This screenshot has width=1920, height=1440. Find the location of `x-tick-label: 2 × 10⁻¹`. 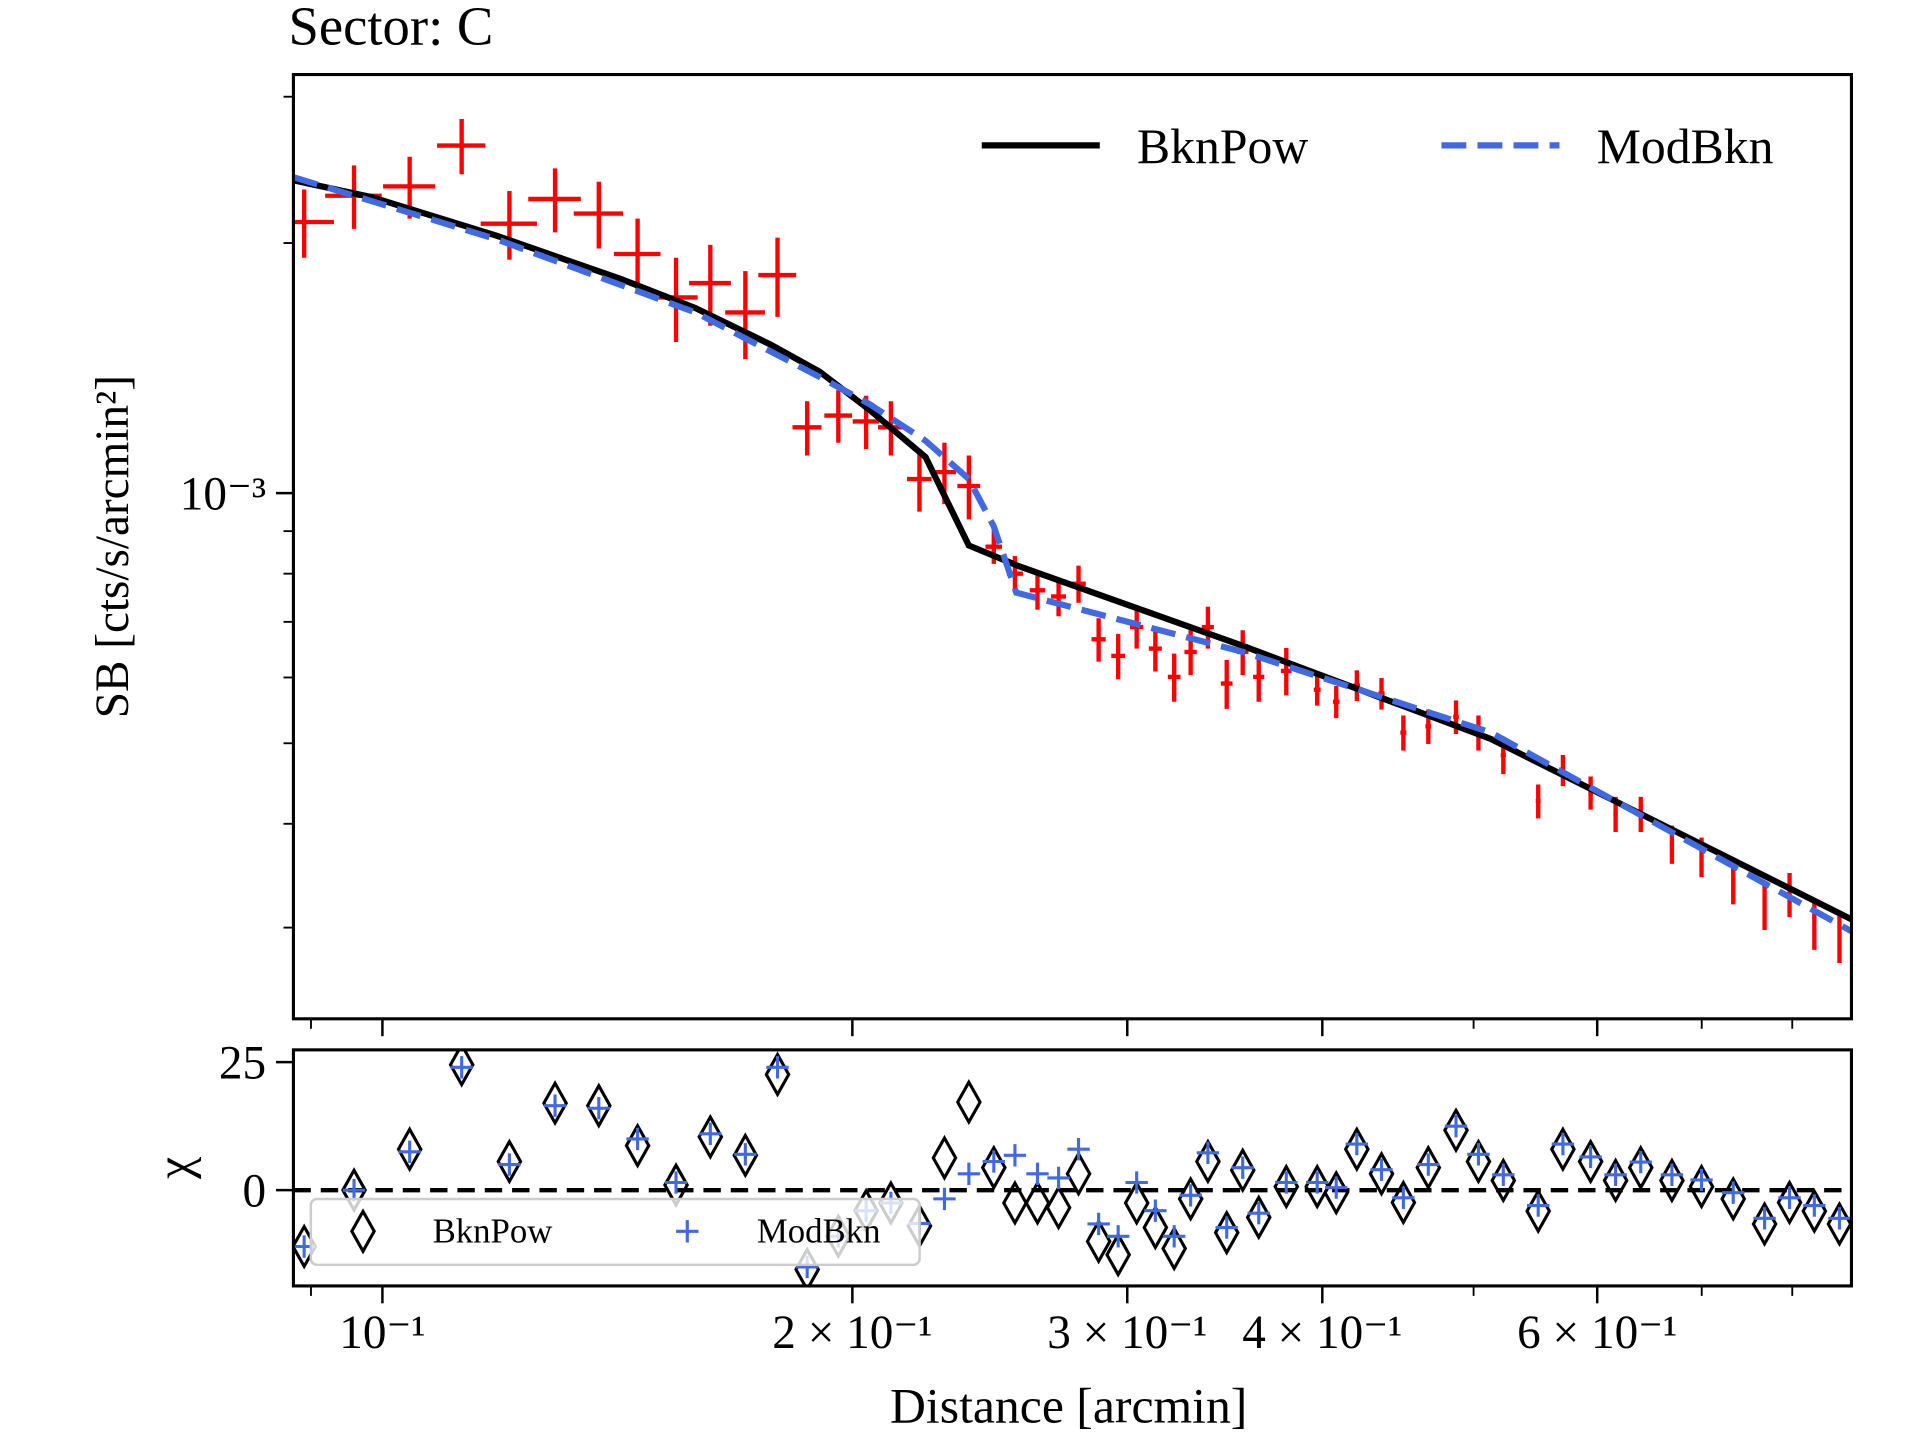

x-tick-label: 2 × 10⁻¹ is located at coordinates (852, 1333).